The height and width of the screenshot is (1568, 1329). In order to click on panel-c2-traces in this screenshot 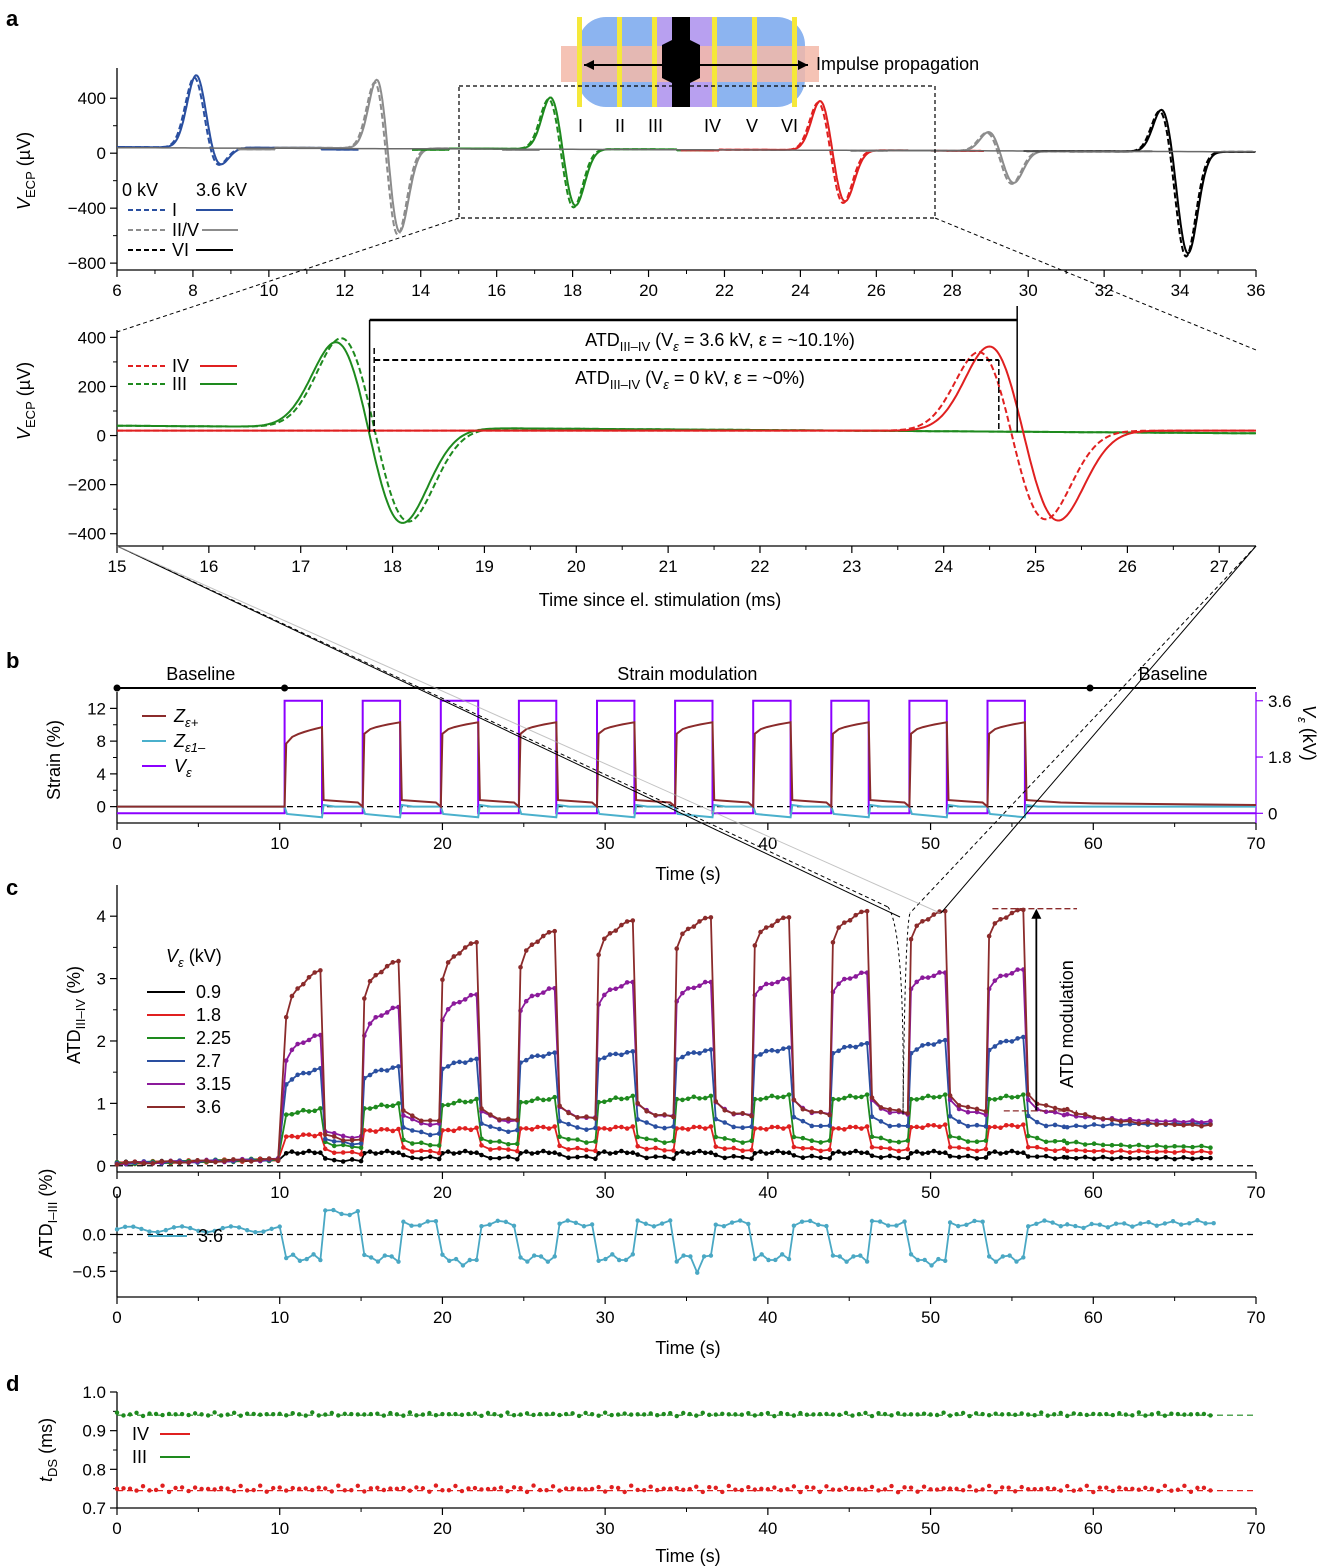, I will do `click(665, 1241)`.